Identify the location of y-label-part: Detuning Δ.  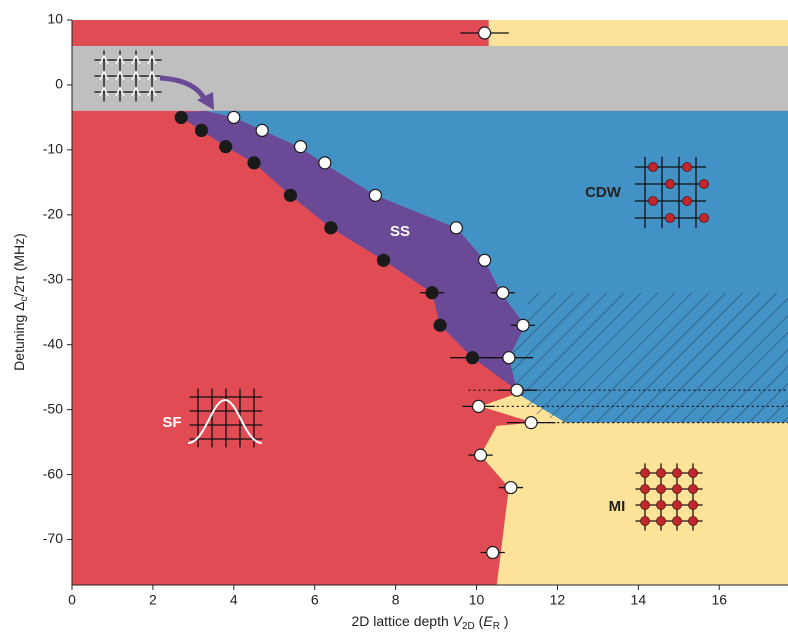
(19, 336).